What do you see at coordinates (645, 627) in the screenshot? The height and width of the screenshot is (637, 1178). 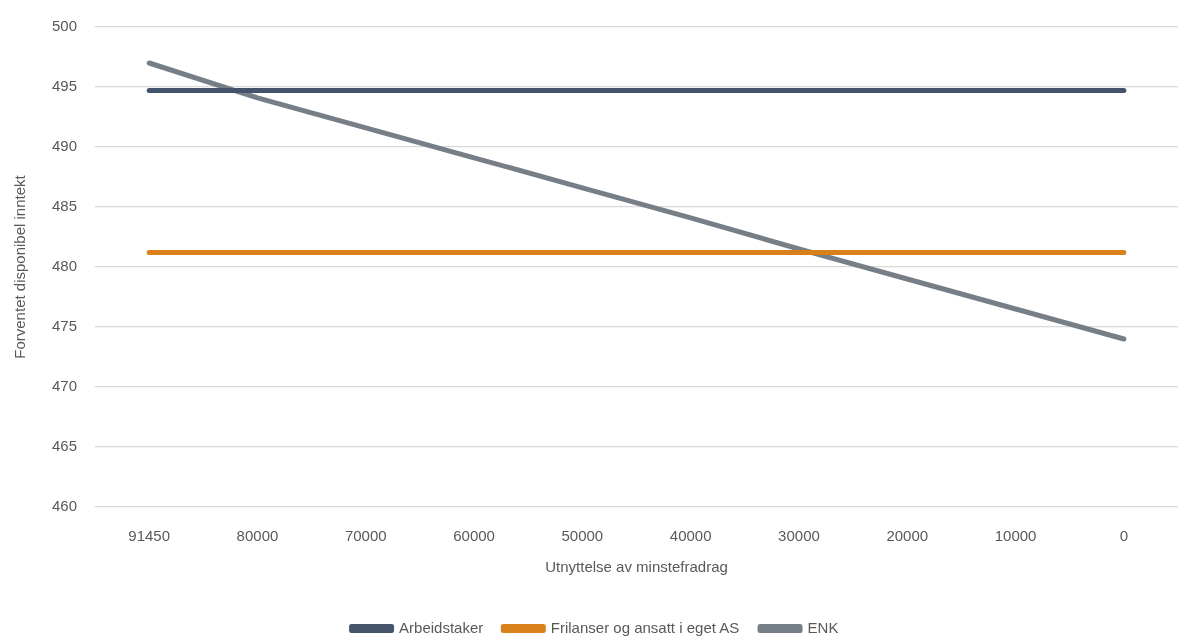 I see `legend-label: Frilanser og ansatt i eget AS` at bounding box center [645, 627].